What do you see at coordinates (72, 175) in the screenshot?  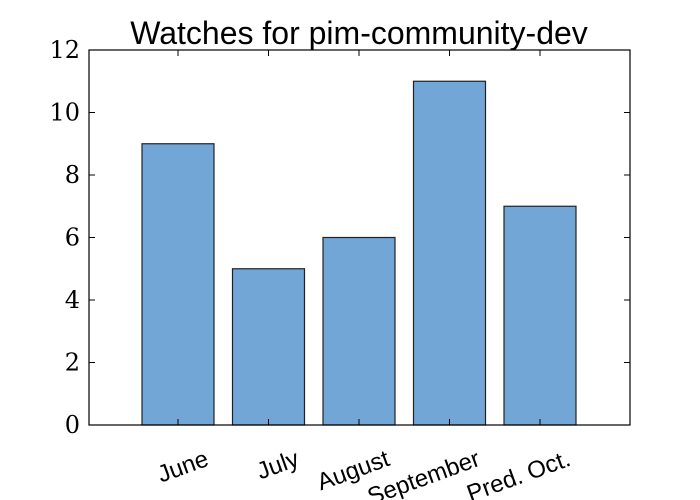 I see `y-tick-label: 8` at bounding box center [72, 175].